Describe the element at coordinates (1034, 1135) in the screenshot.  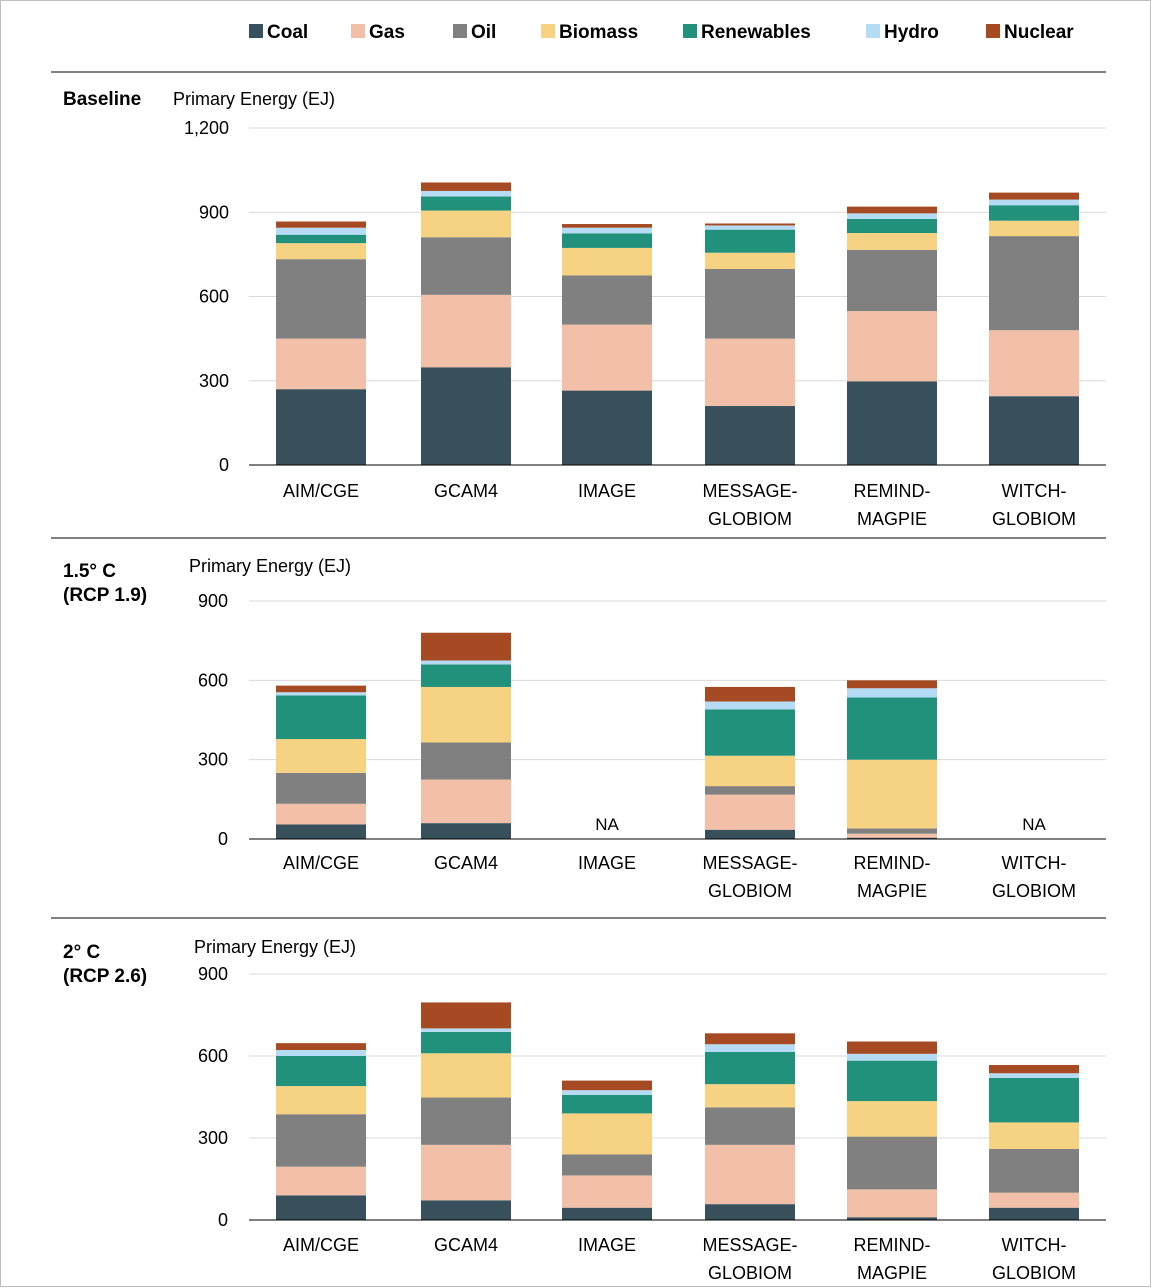
I see `bar-witch-globiom-biomass` at that location.